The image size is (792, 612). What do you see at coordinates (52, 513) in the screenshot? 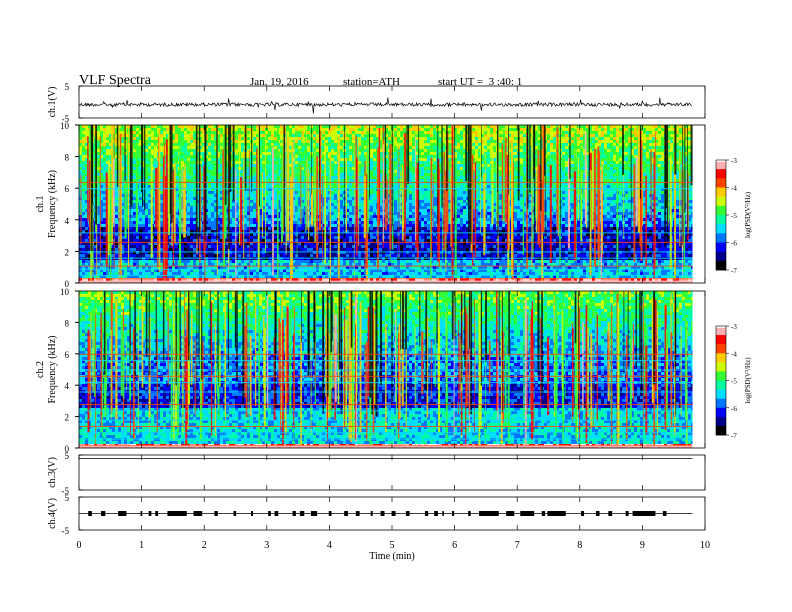
I see `ch4-ylabel: ch.4(V)` at bounding box center [52, 513].